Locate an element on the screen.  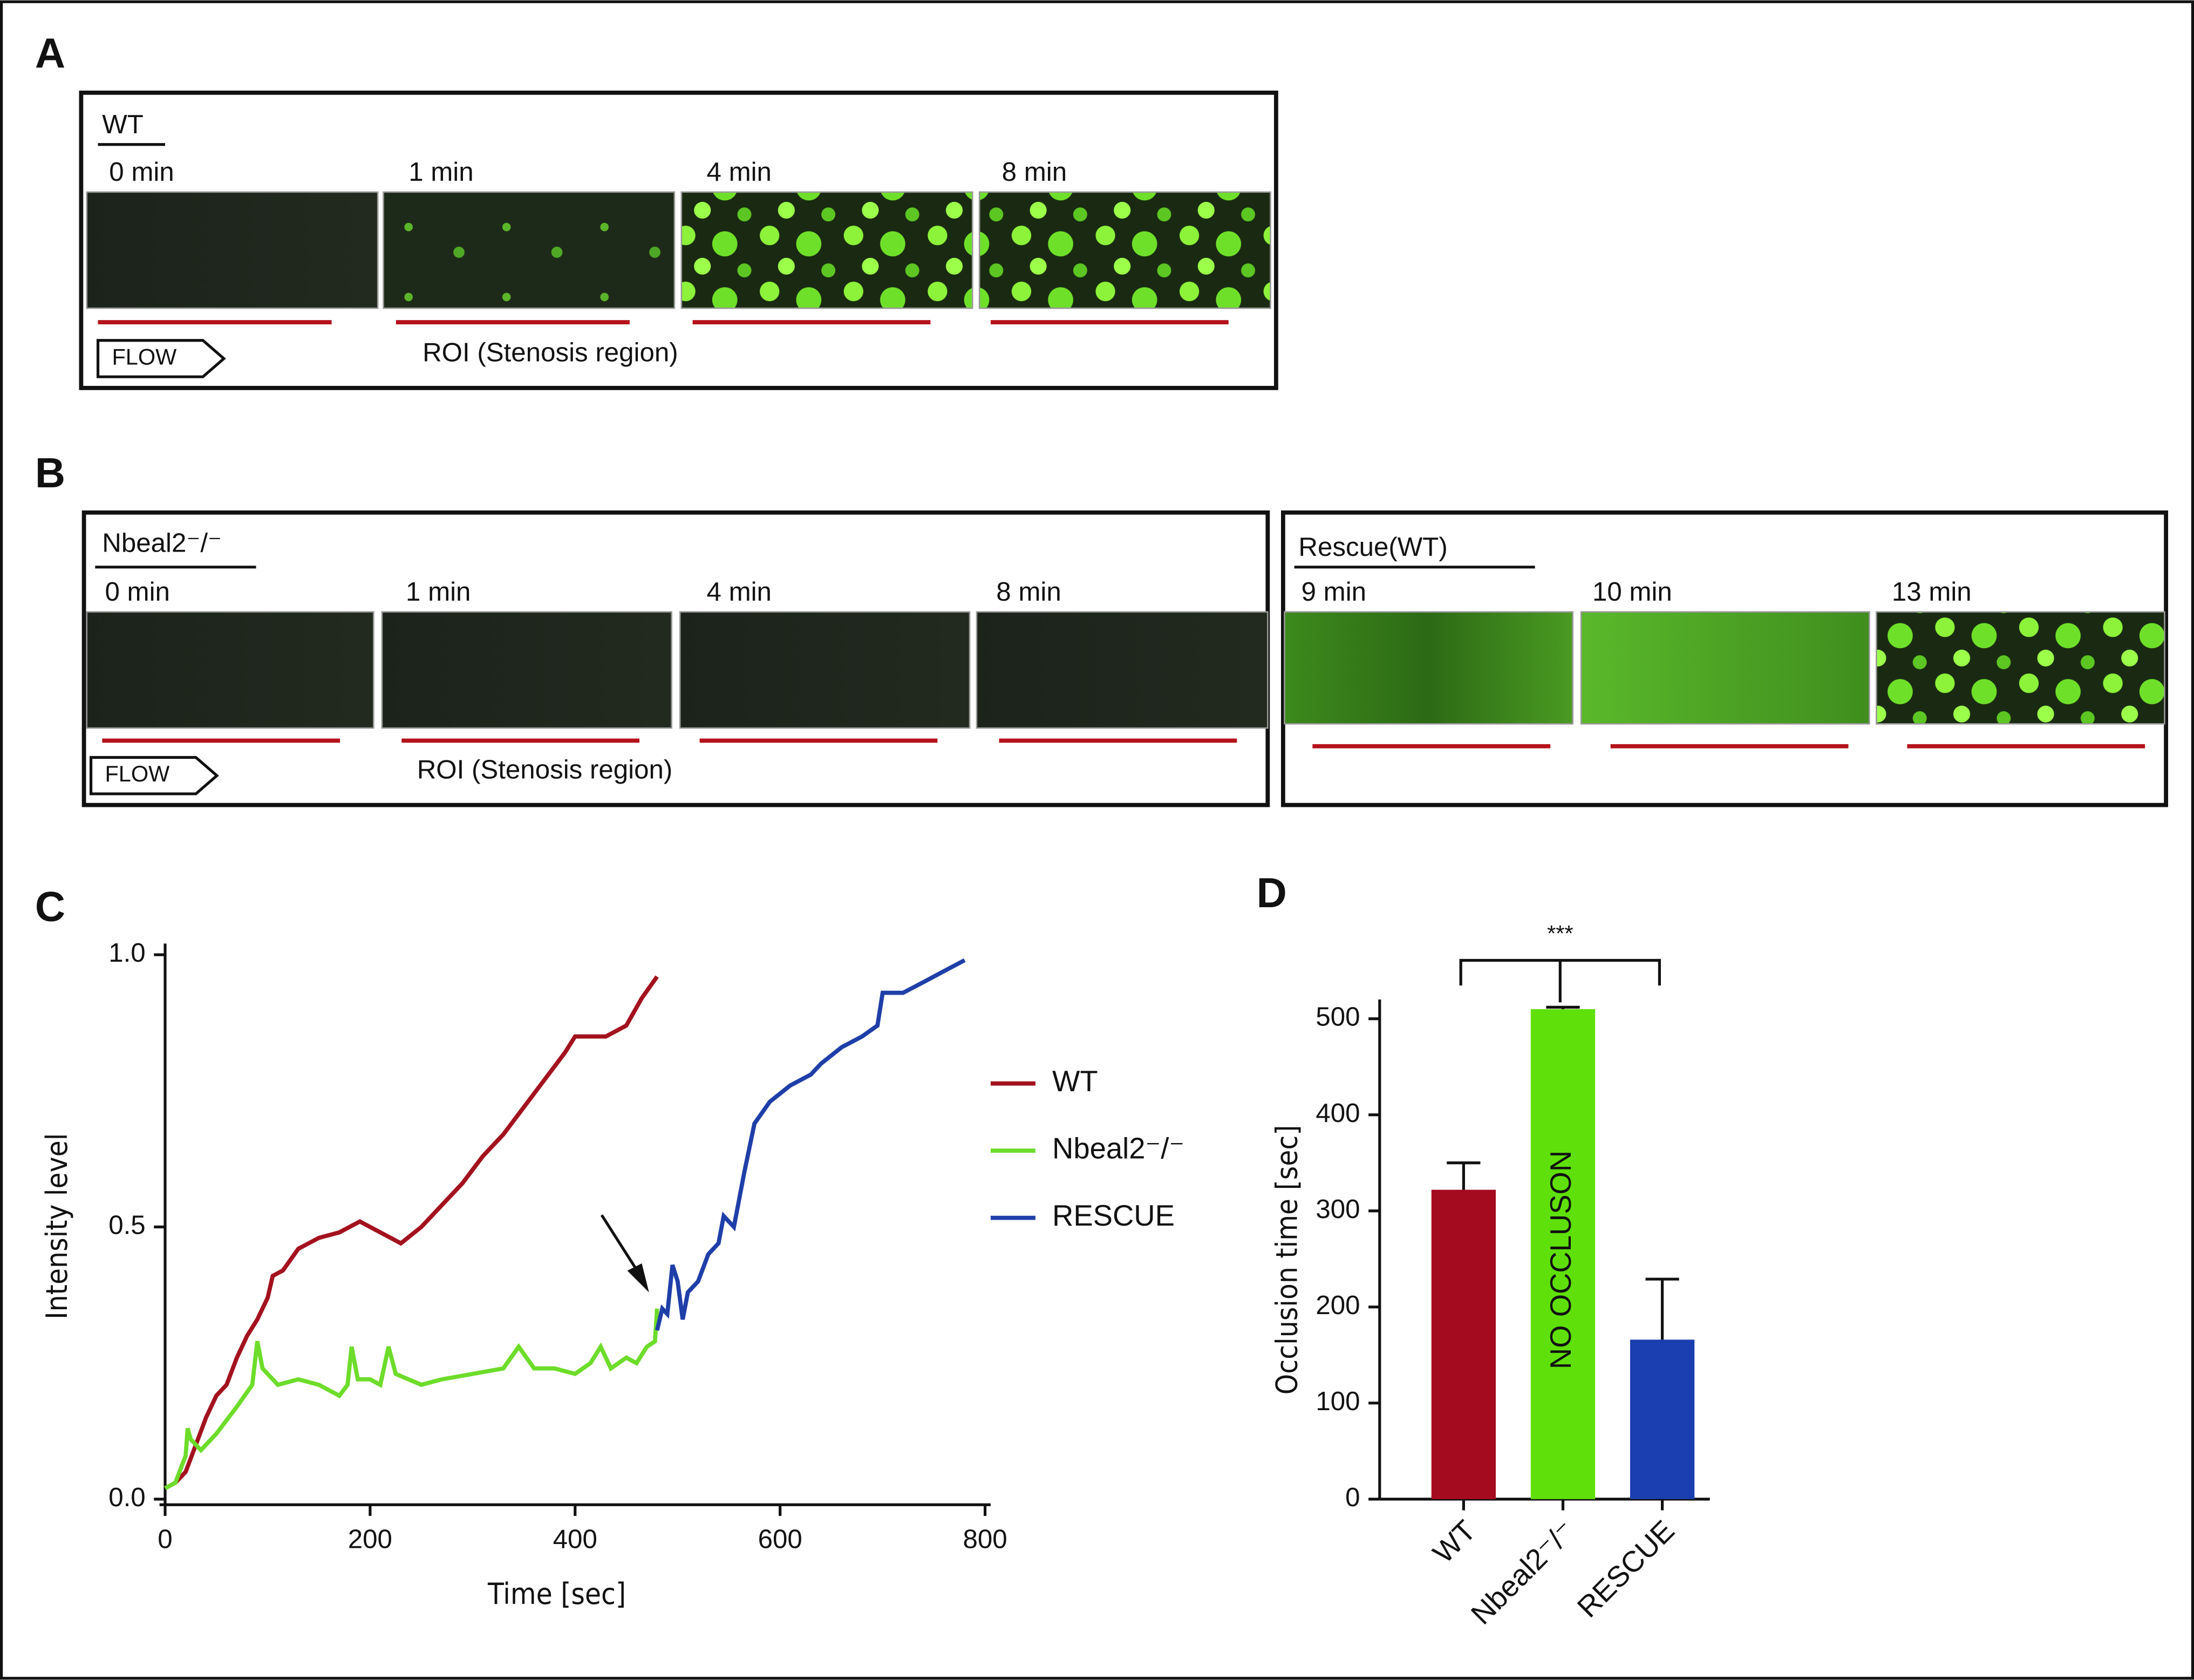
panel-label: D is located at coordinates (1272, 893).